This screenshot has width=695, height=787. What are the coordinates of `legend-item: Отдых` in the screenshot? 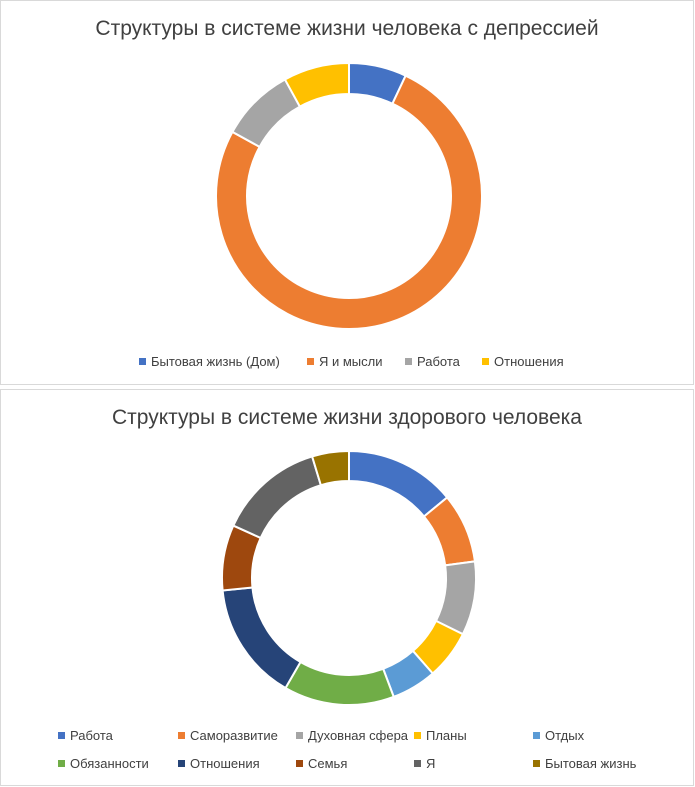 It's located at (558, 735).